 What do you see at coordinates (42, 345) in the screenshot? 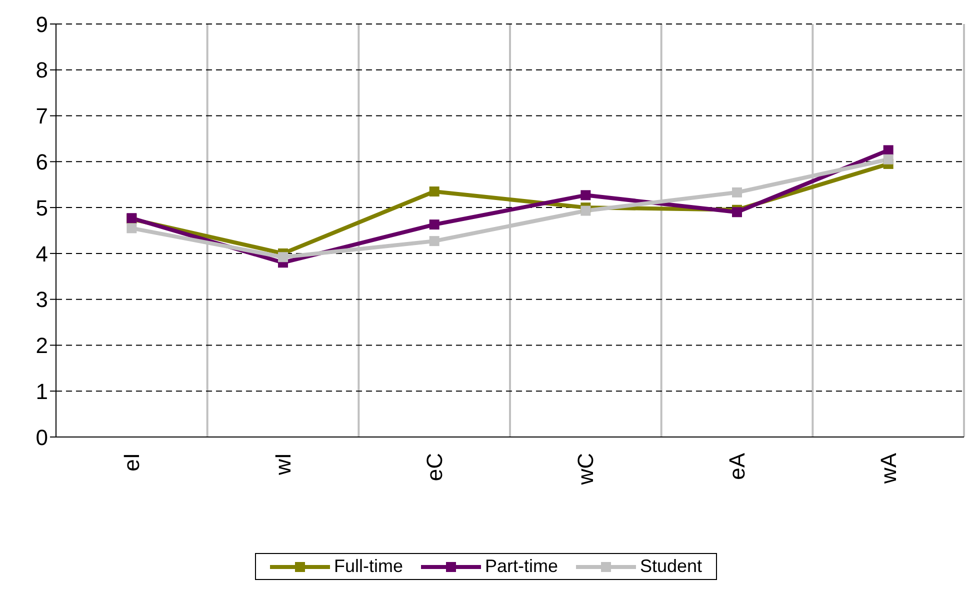
I see `y-tick-label: 2` at bounding box center [42, 345].